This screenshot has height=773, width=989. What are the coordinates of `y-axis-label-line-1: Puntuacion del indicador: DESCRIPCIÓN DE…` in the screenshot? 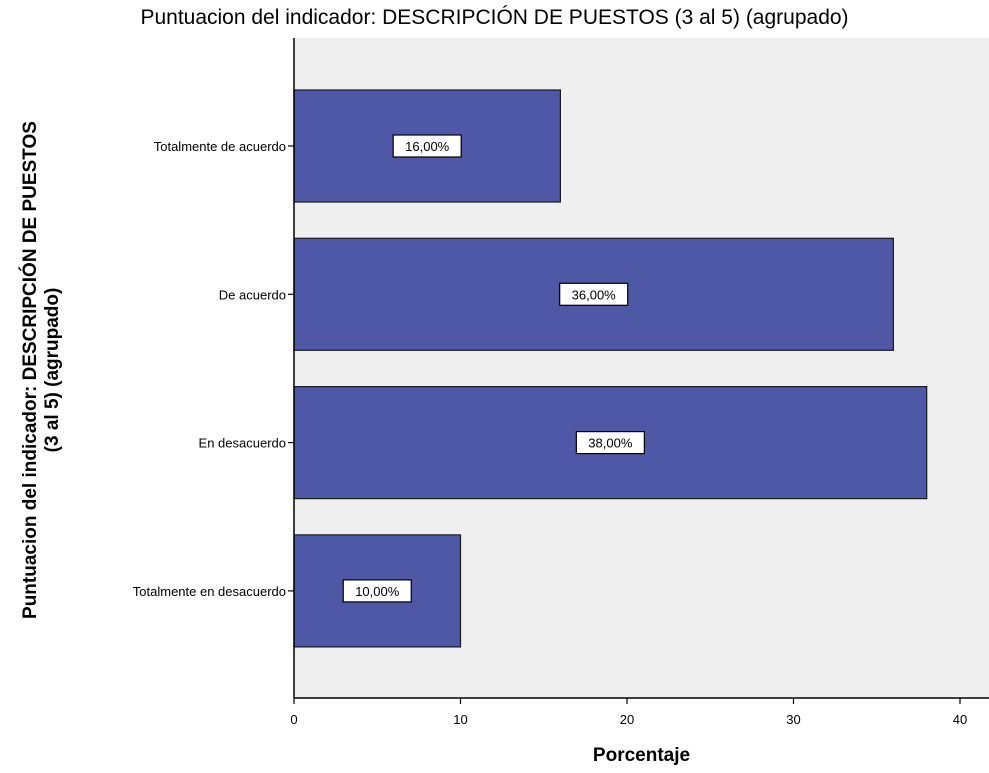 It's located at (30, 370).